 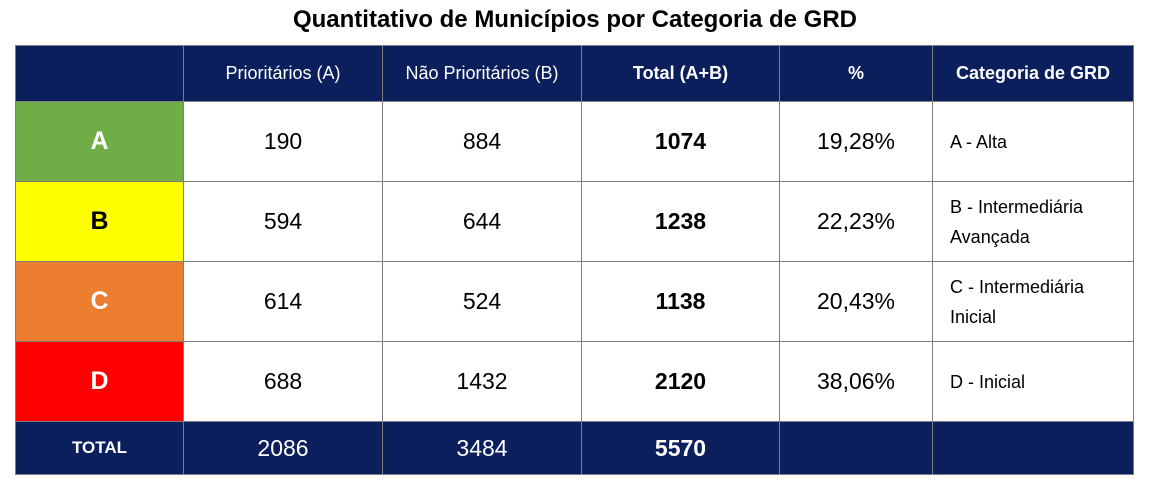 I want to click on categoria-cell: A - Alta, so click(x=1033, y=141).